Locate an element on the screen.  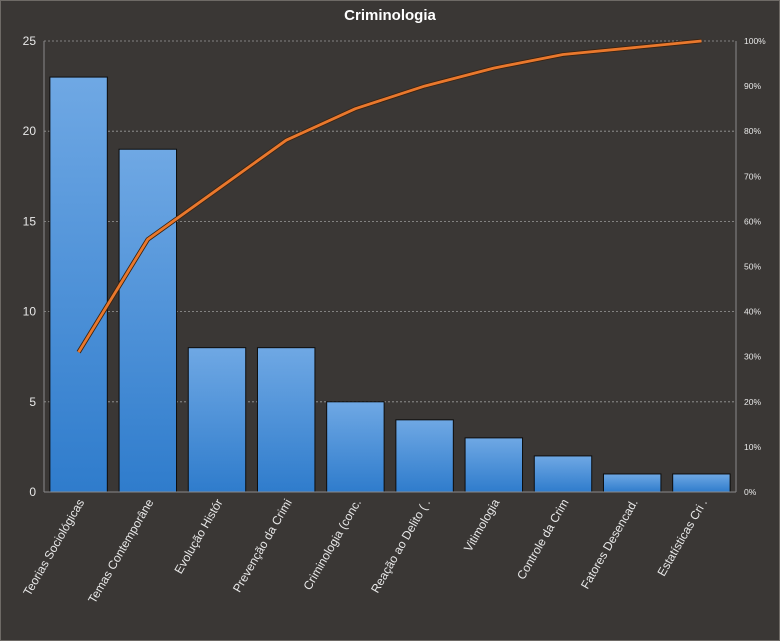
category-label: Controle da Crim is located at coordinates (542, 540).